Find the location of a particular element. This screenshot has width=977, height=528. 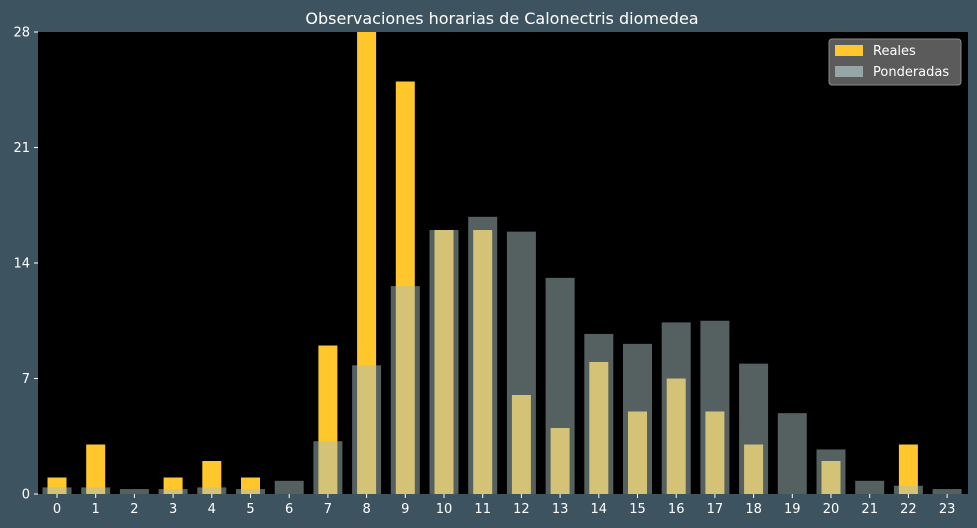

x-tick-label-14: 14 is located at coordinates (599, 509).